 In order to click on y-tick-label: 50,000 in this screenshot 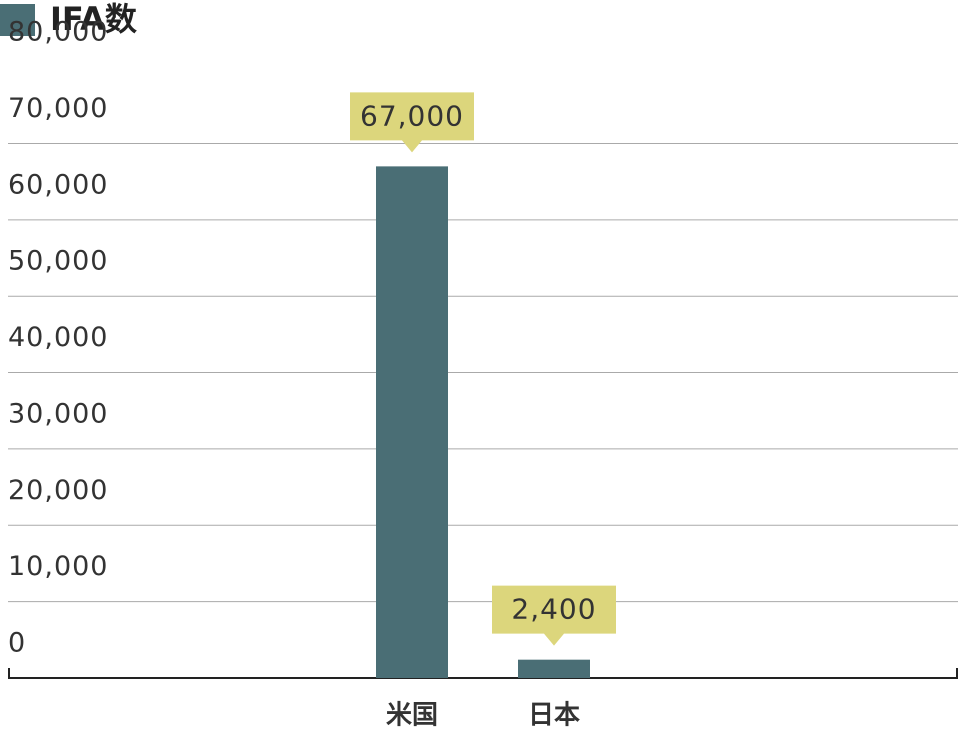, I will do `click(58, 261)`.